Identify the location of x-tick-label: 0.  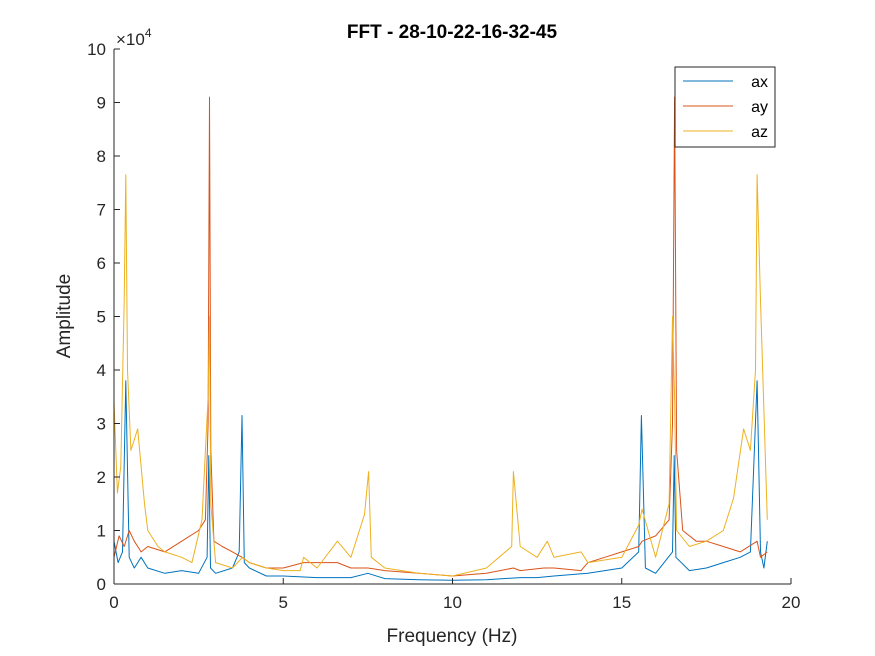
(113, 602).